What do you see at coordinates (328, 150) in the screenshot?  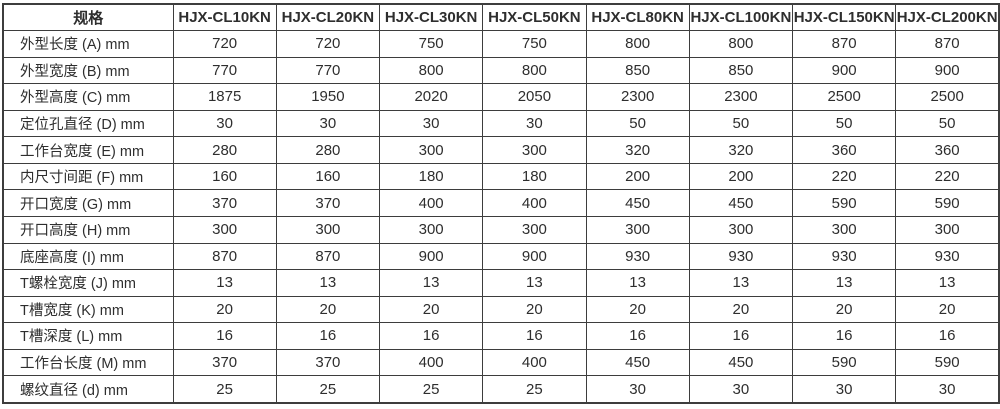 I see `value-cell: 280` at bounding box center [328, 150].